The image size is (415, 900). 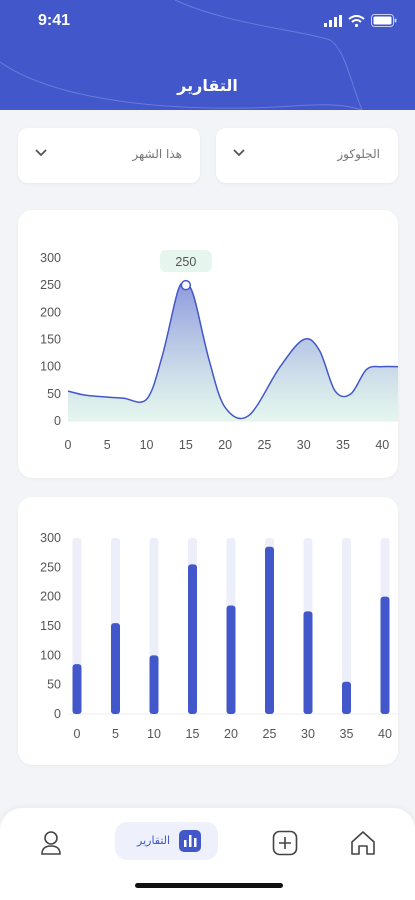 What do you see at coordinates (333, 20) in the screenshot?
I see `signal-icon` at bounding box center [333, 20].